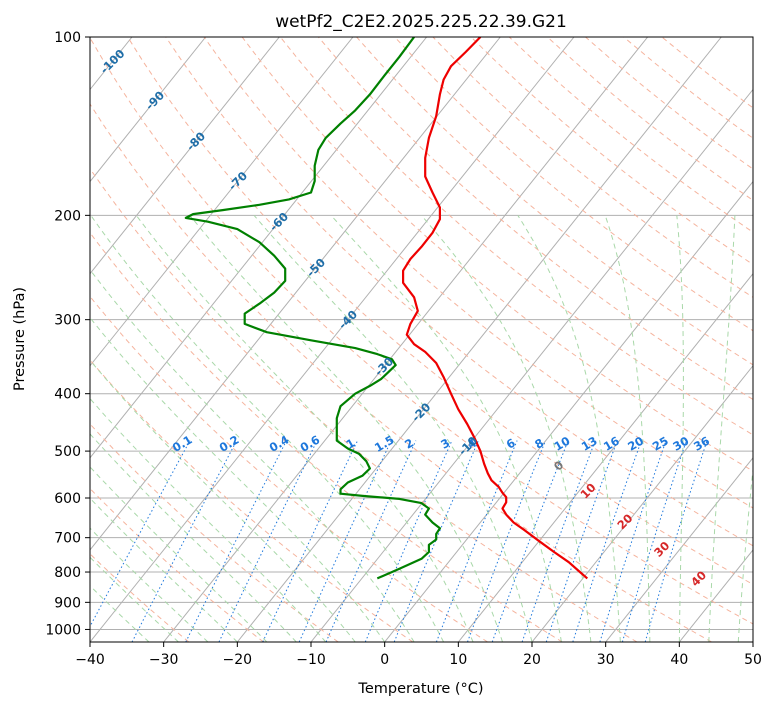 Image resolution: width=775 pixels, height=708 pixels. I want to click on y-tick-label: 800, so click(67, 573).